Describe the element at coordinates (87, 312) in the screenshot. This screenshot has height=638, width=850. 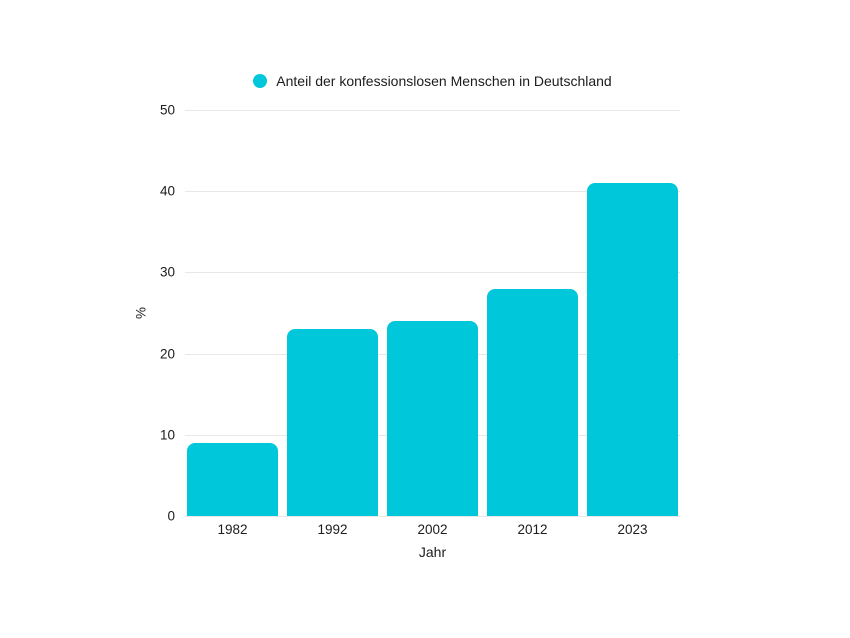
I see `y-axis-ticks: 0 10 20 30 40 50` at that location.